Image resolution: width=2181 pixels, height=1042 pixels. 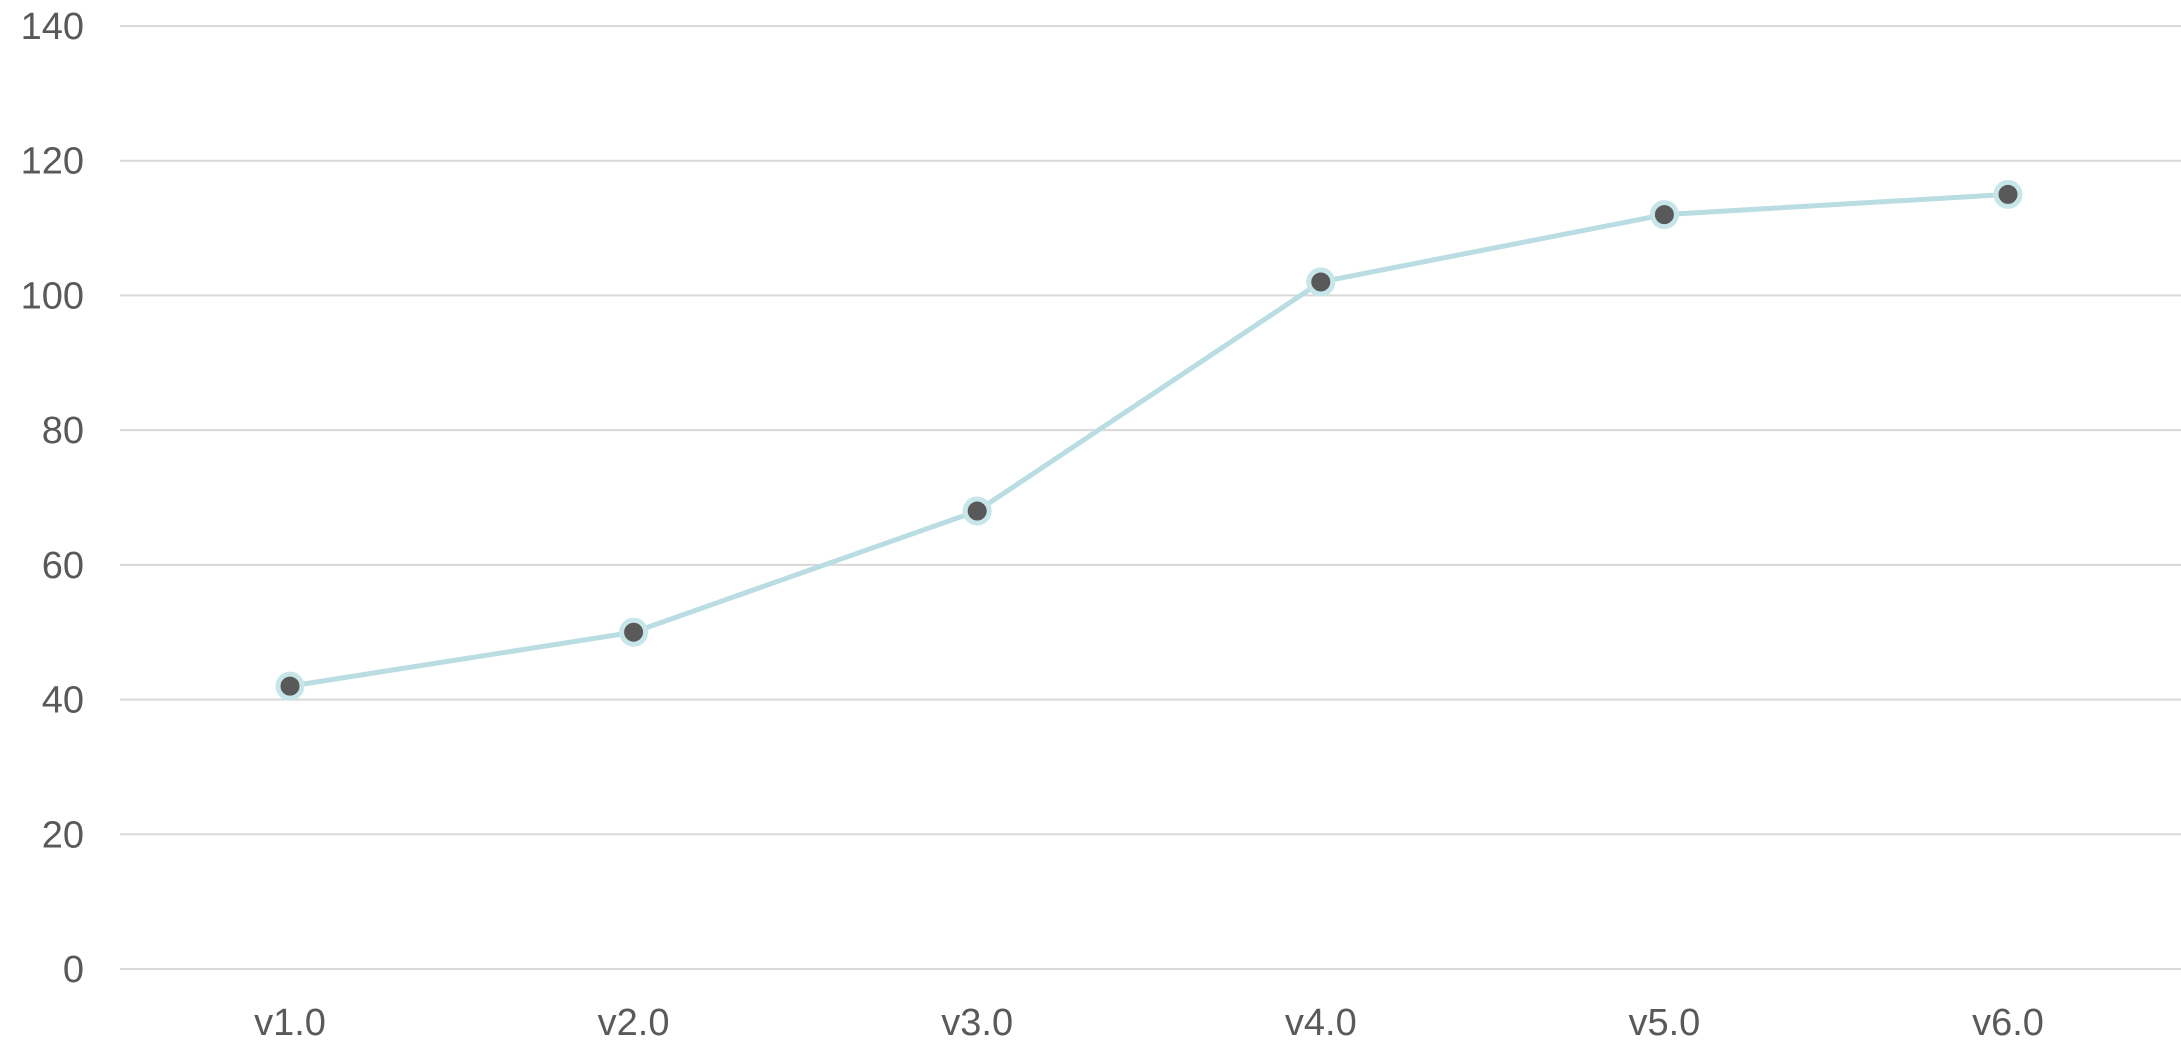 I want to click on y-tick-label: 80, so click(x=63, y=431).